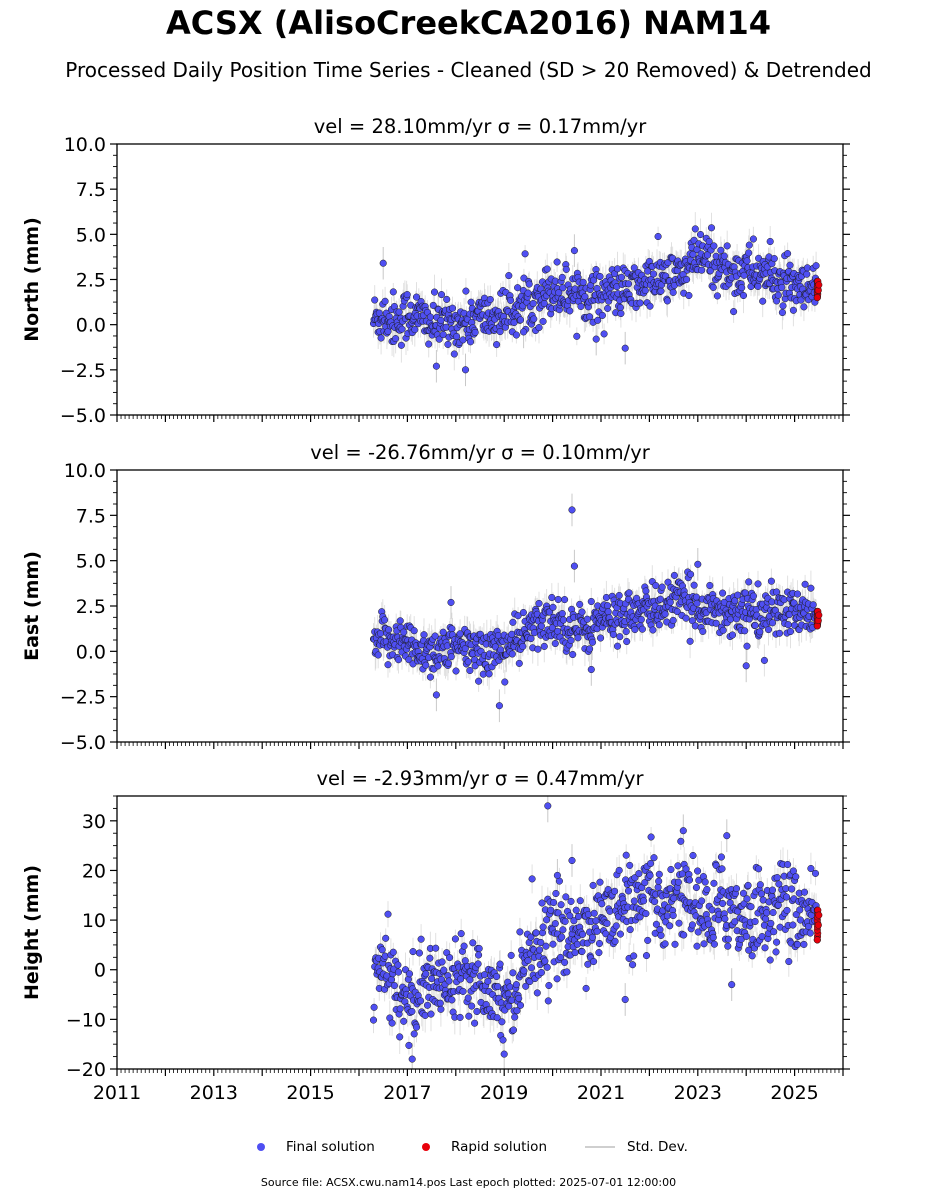  What do you see at coordinates (818, 618) in the screenshot?
I see `rapid-points-east` at bounding box center [818, 618].